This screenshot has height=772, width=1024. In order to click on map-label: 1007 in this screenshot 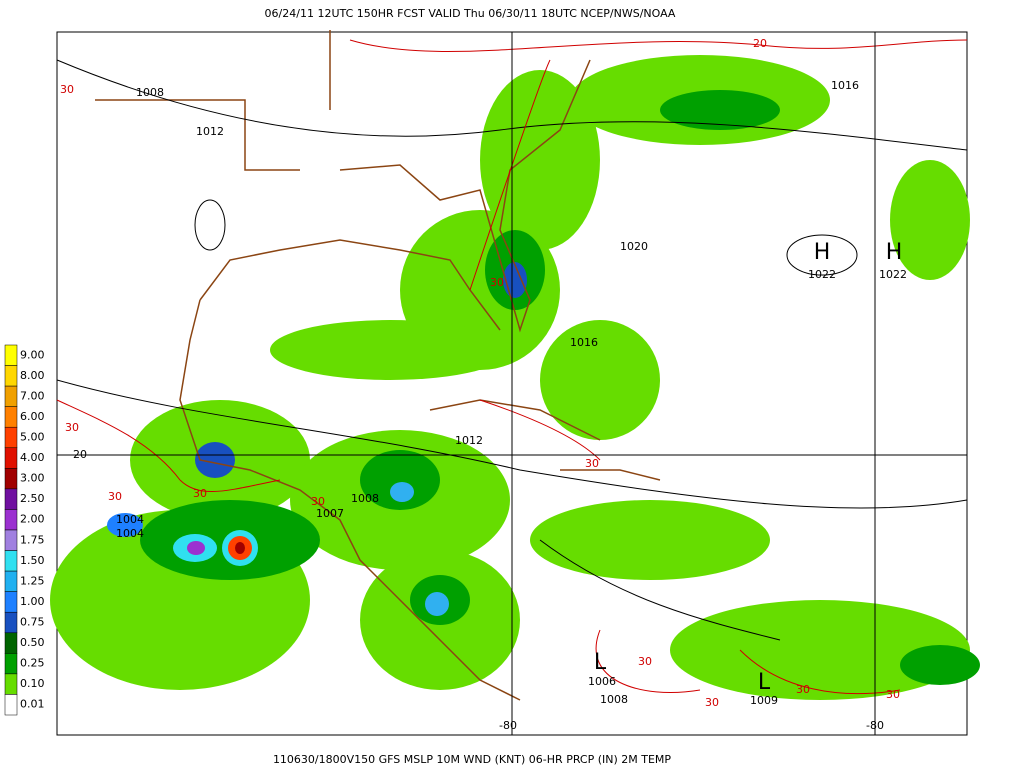, I will do `click(330, 513)`.